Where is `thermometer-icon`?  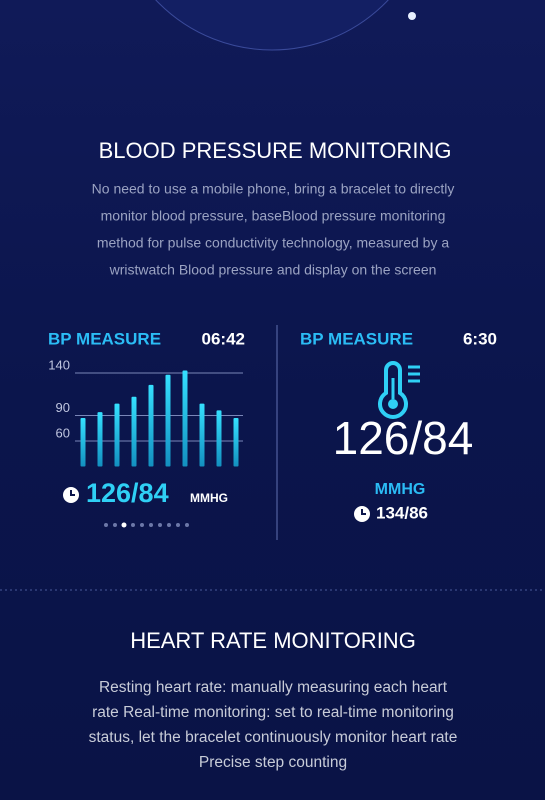
thermometer-icon is located at coordinates (399, 390).